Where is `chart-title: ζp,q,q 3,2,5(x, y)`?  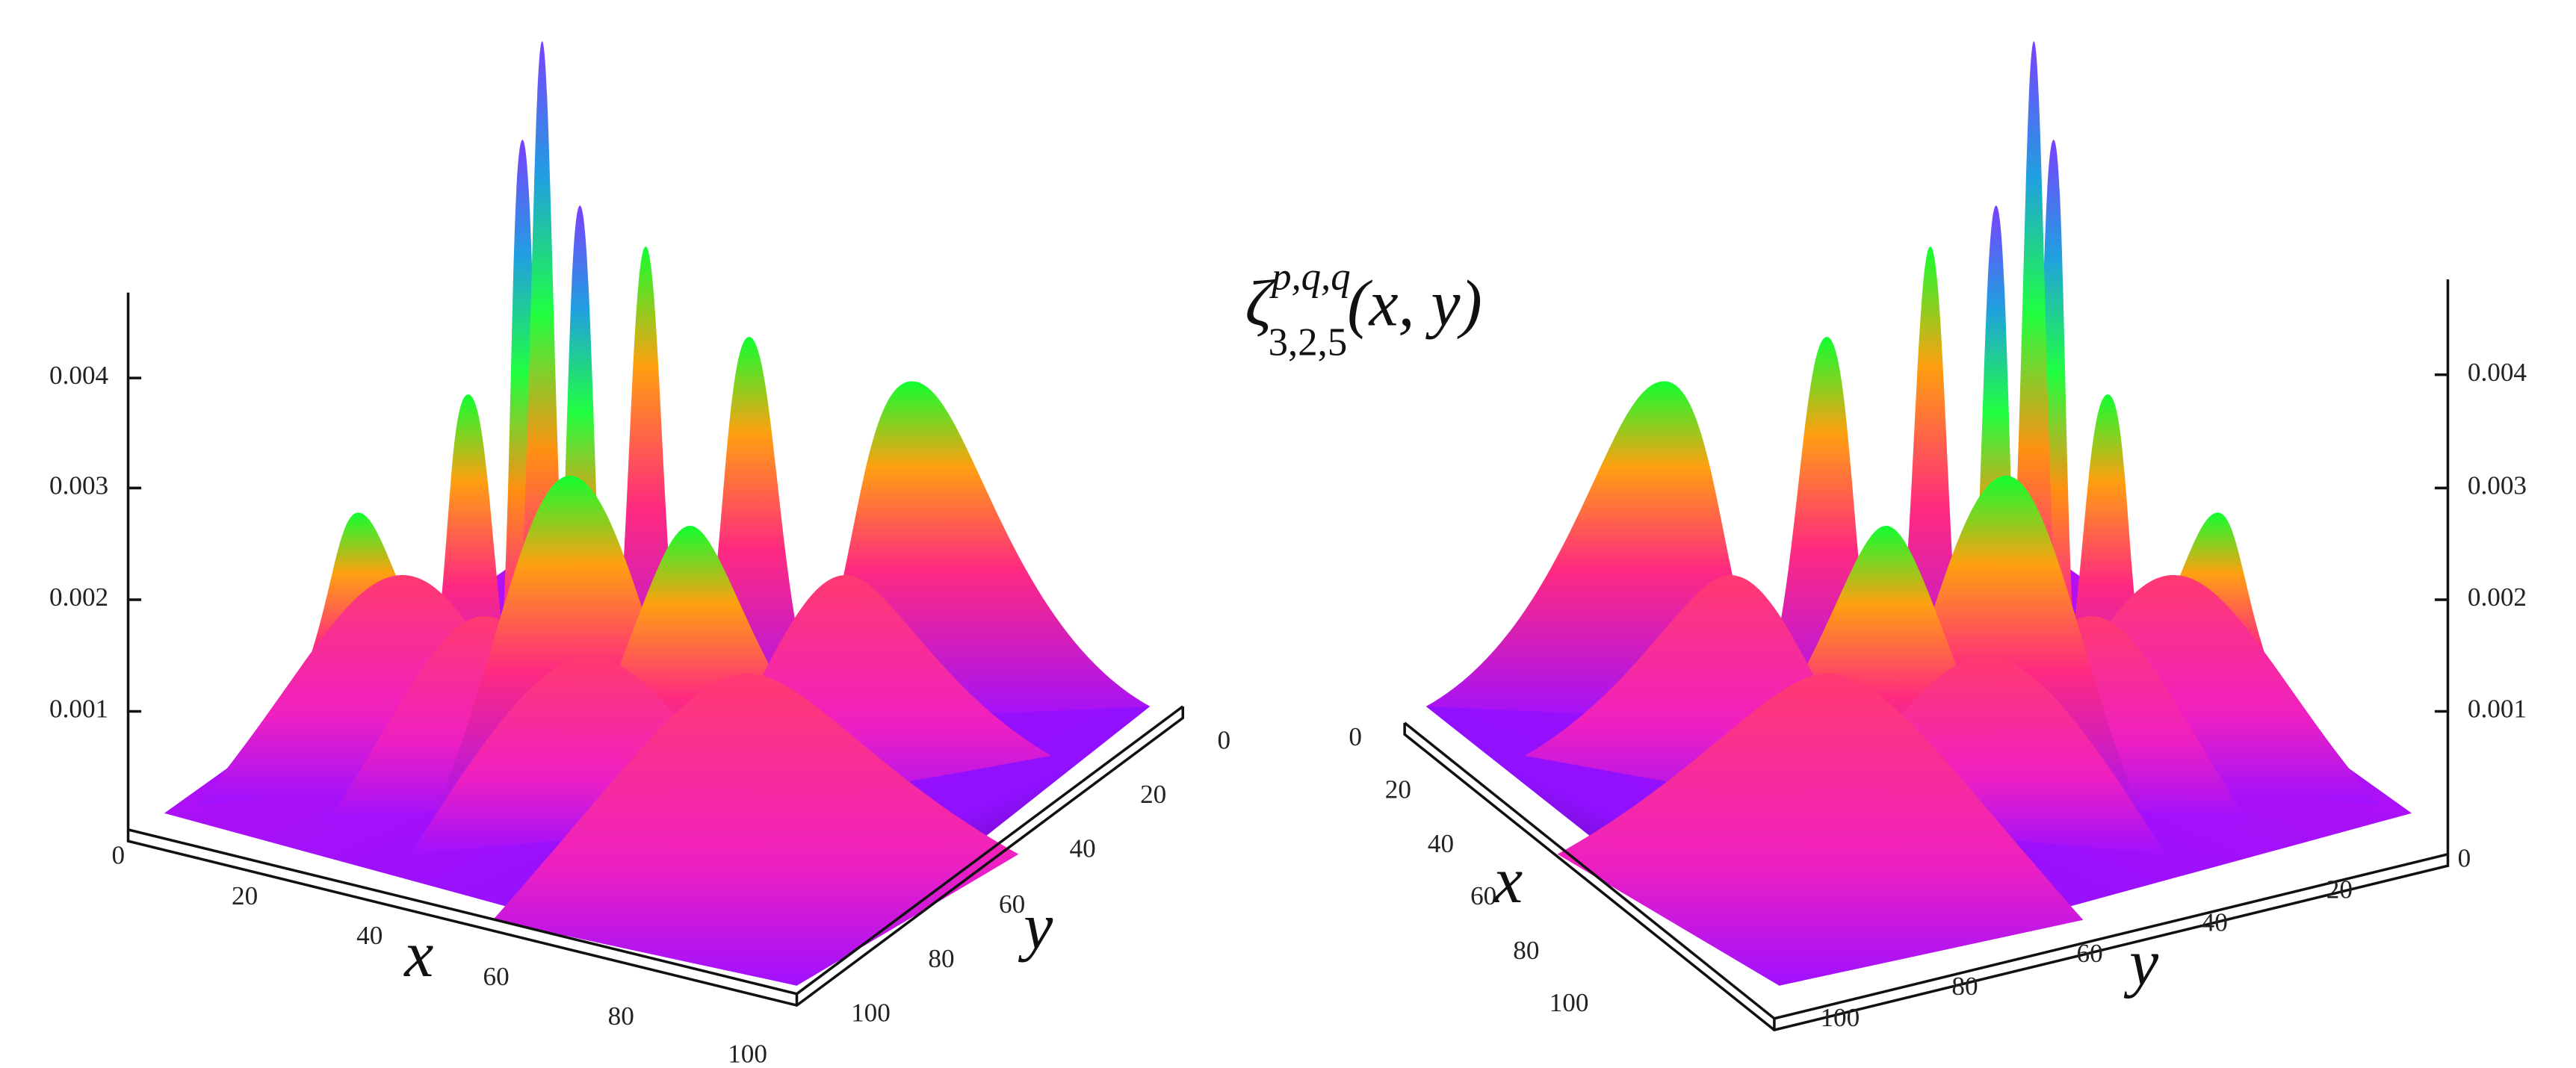 chart-title: ζp,q,q 3,2,5(x, y) is located at coordinates (1363, 309).